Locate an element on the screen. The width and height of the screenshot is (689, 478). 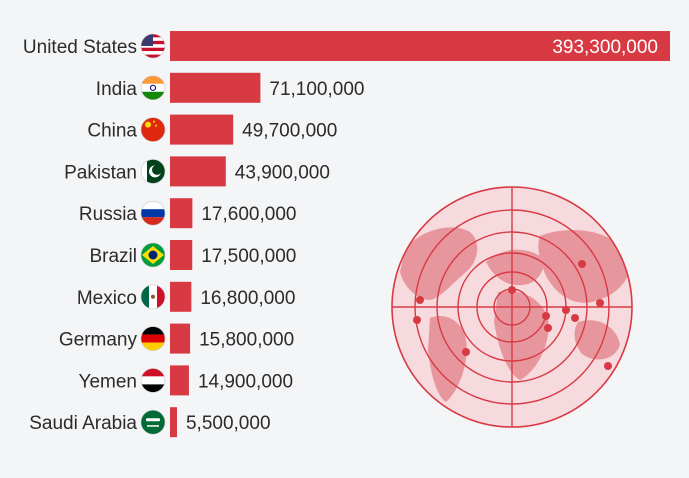
germany-flag-icon is located at coordinates (153, 338).